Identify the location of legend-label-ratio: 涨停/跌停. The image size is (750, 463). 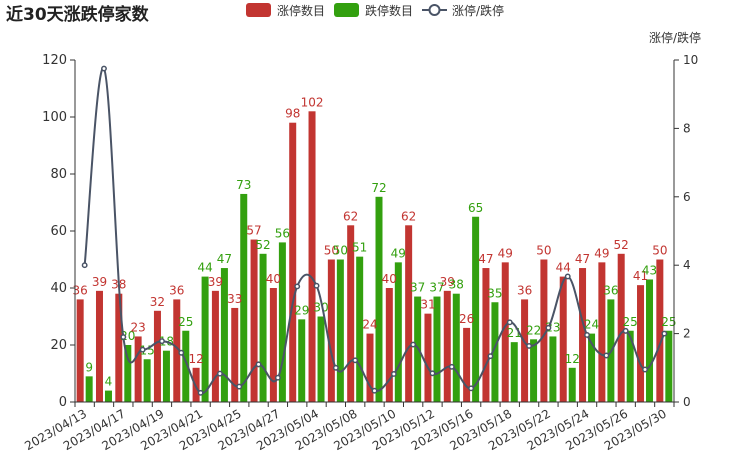
(478, 10).